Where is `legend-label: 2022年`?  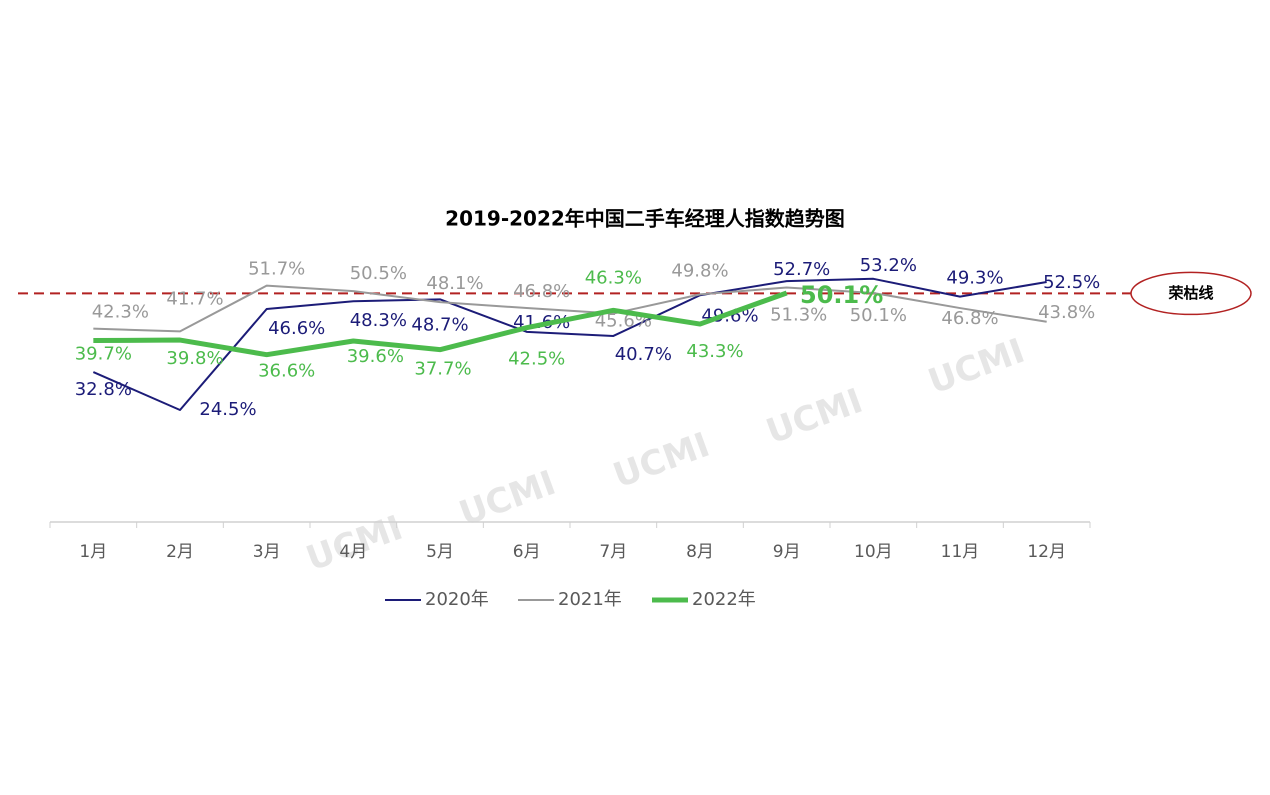 legend-label: 2022年 is located at coordinates (724, 599).